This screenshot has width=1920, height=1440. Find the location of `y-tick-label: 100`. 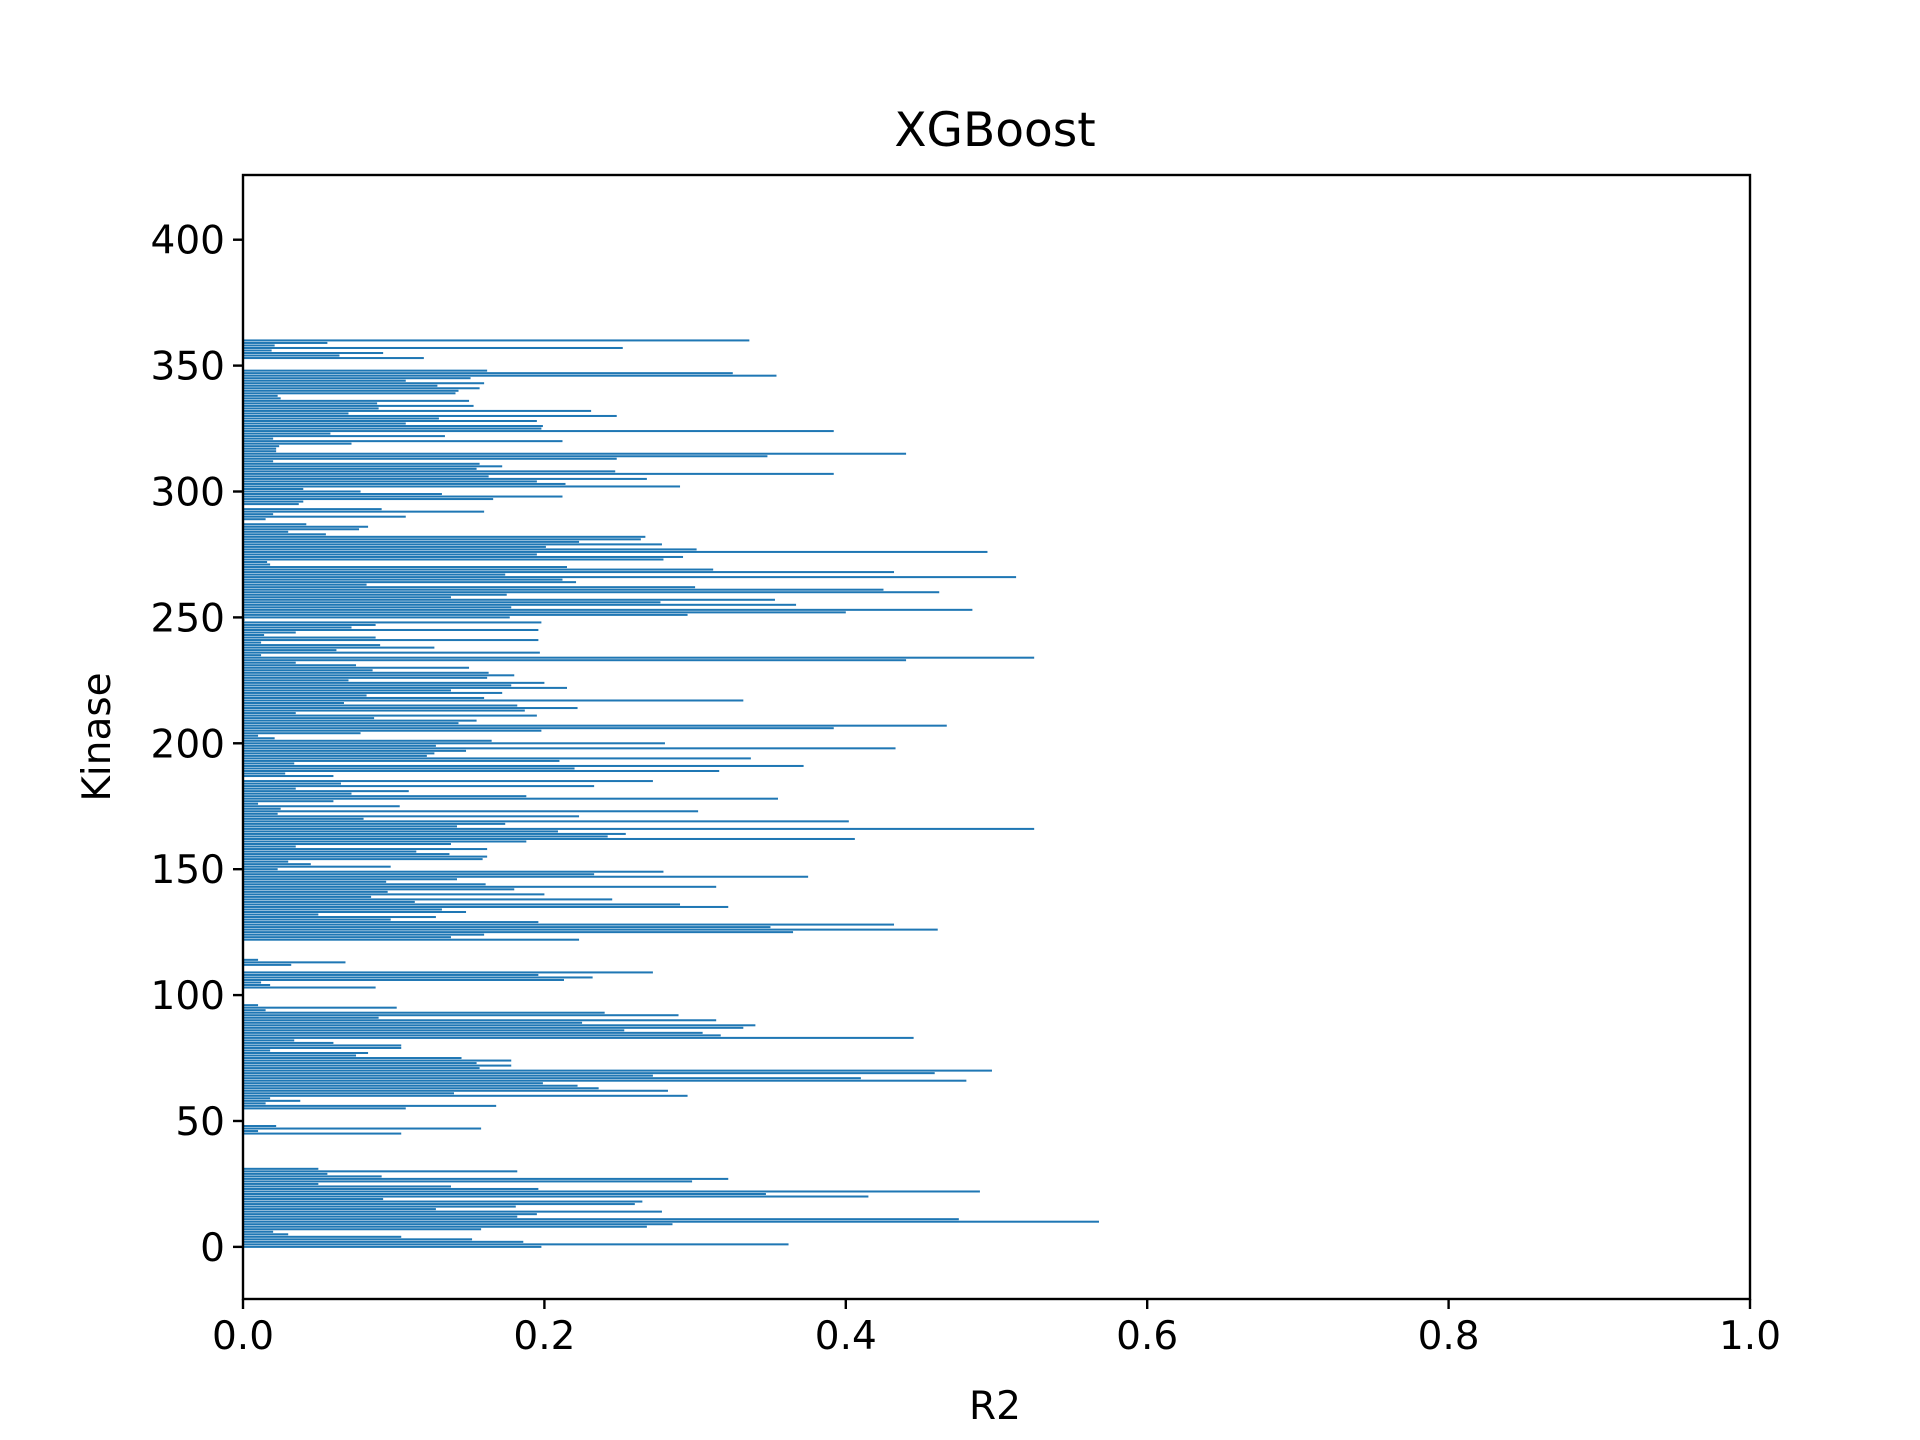

y-tick-label: 100 is located at coordinates (188, 996).